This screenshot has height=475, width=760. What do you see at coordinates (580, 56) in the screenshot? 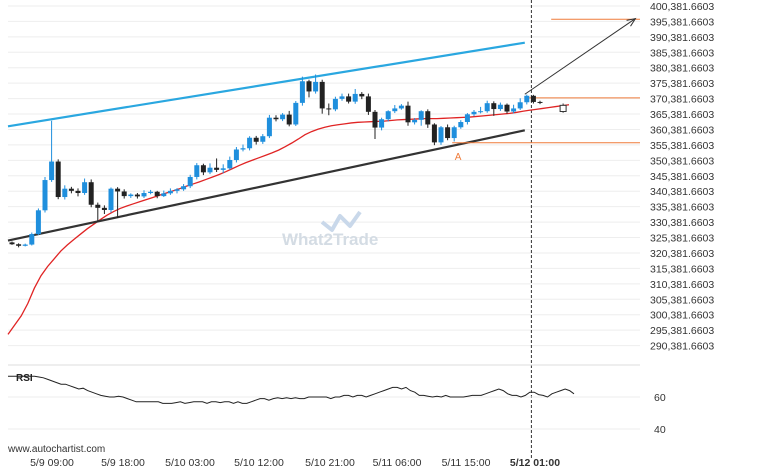
I see `projection-arrow` at bounding box center [580, 56].